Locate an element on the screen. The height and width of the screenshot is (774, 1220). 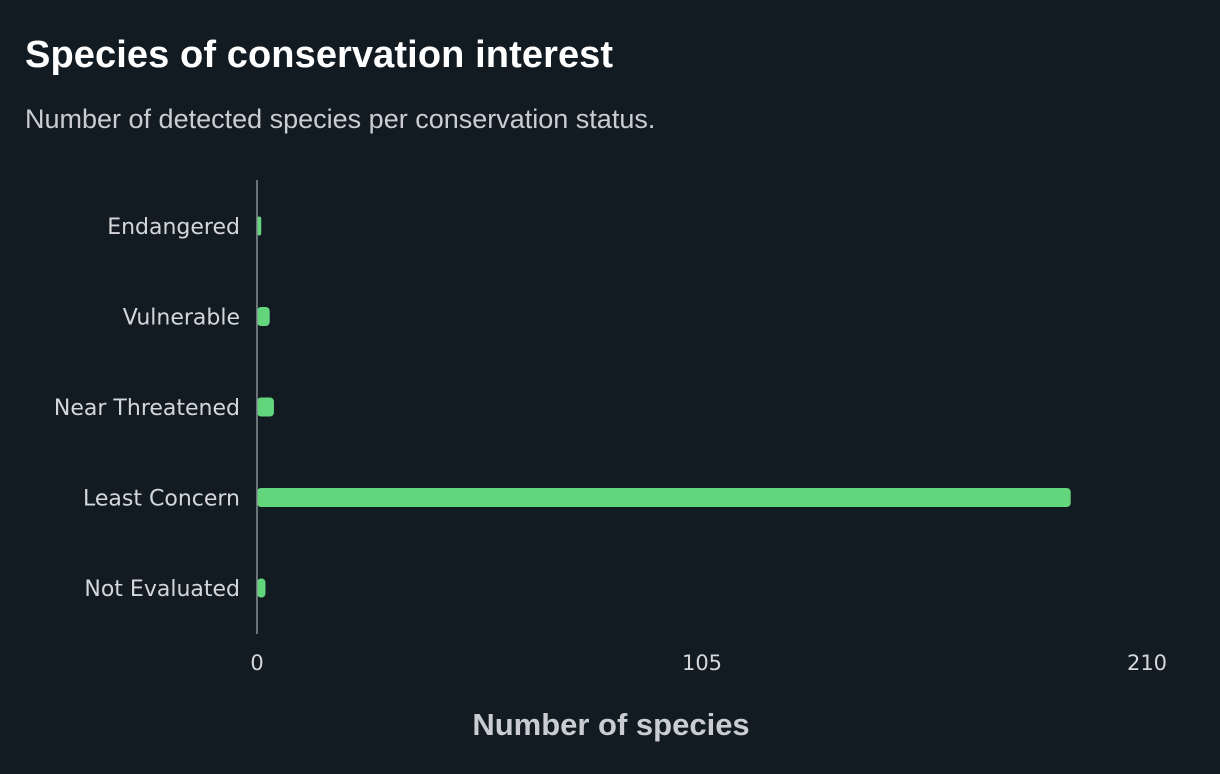
category-label-vulnerable: Vulnerable is located at coordinates (181, 318).